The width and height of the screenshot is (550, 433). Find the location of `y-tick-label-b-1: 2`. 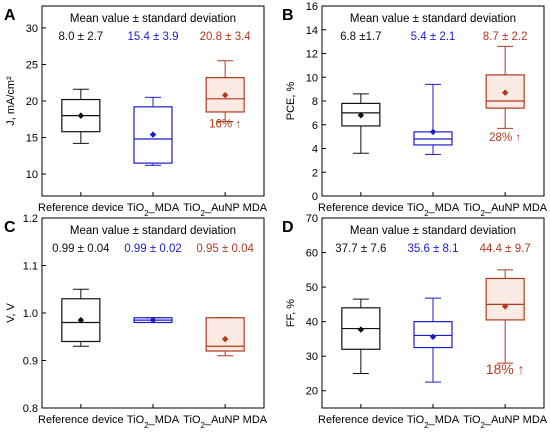

y-tick-label-b-1: 2 is located at coordinates (315, 173).